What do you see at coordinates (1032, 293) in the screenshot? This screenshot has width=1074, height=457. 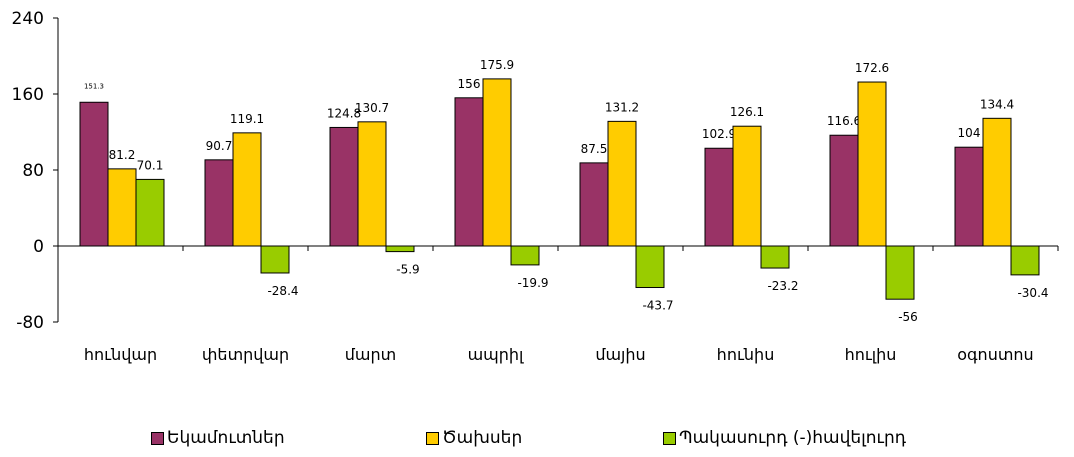 I see `data-label: -30.4` at bounding box center [1032, 293].